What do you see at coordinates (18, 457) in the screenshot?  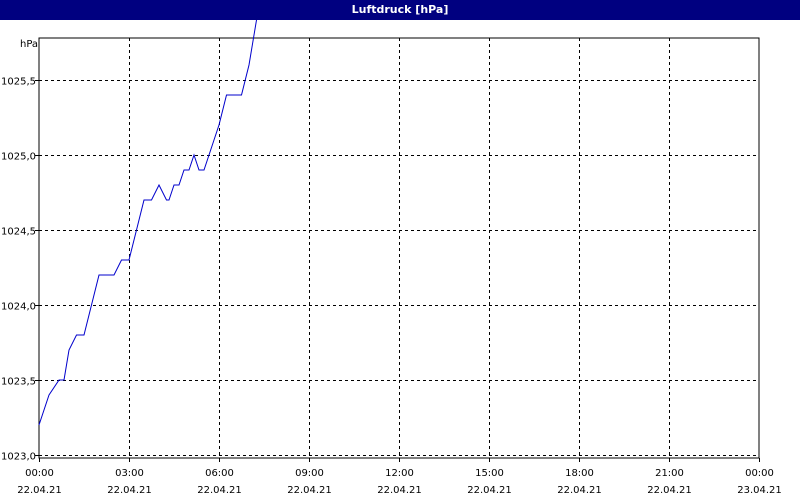 I see `y-tick-label: 1023,0` at bounding box center [18, 457].